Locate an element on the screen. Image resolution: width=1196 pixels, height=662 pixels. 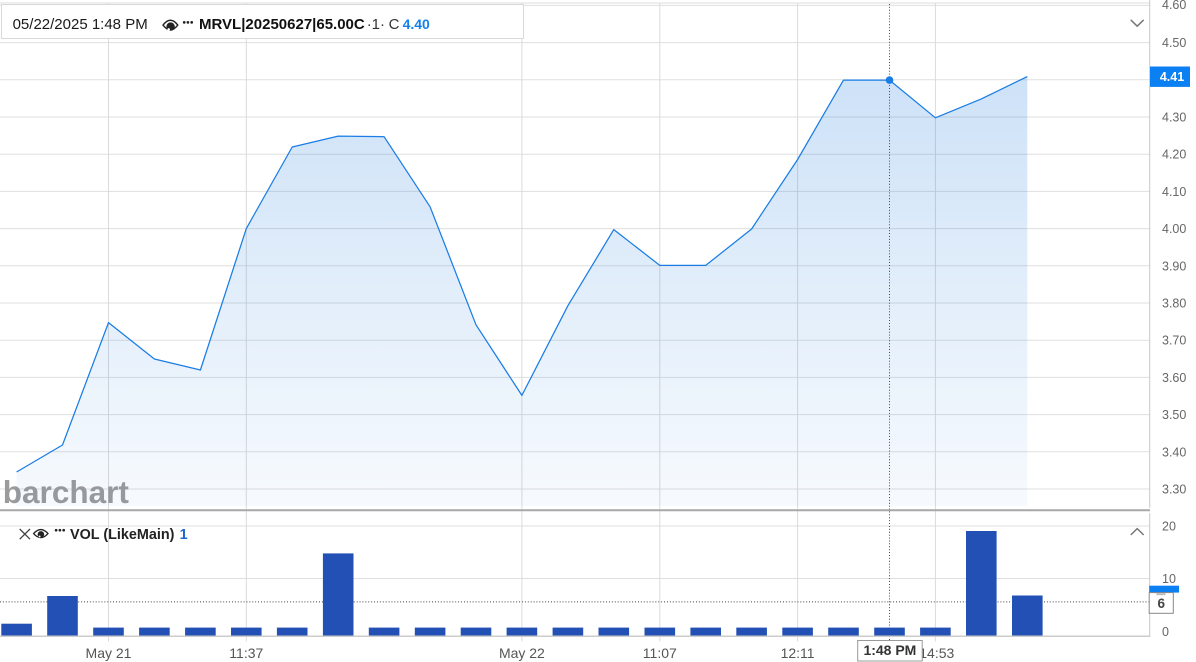
svg-text: 11:07 is located at coordinates (660, 653).